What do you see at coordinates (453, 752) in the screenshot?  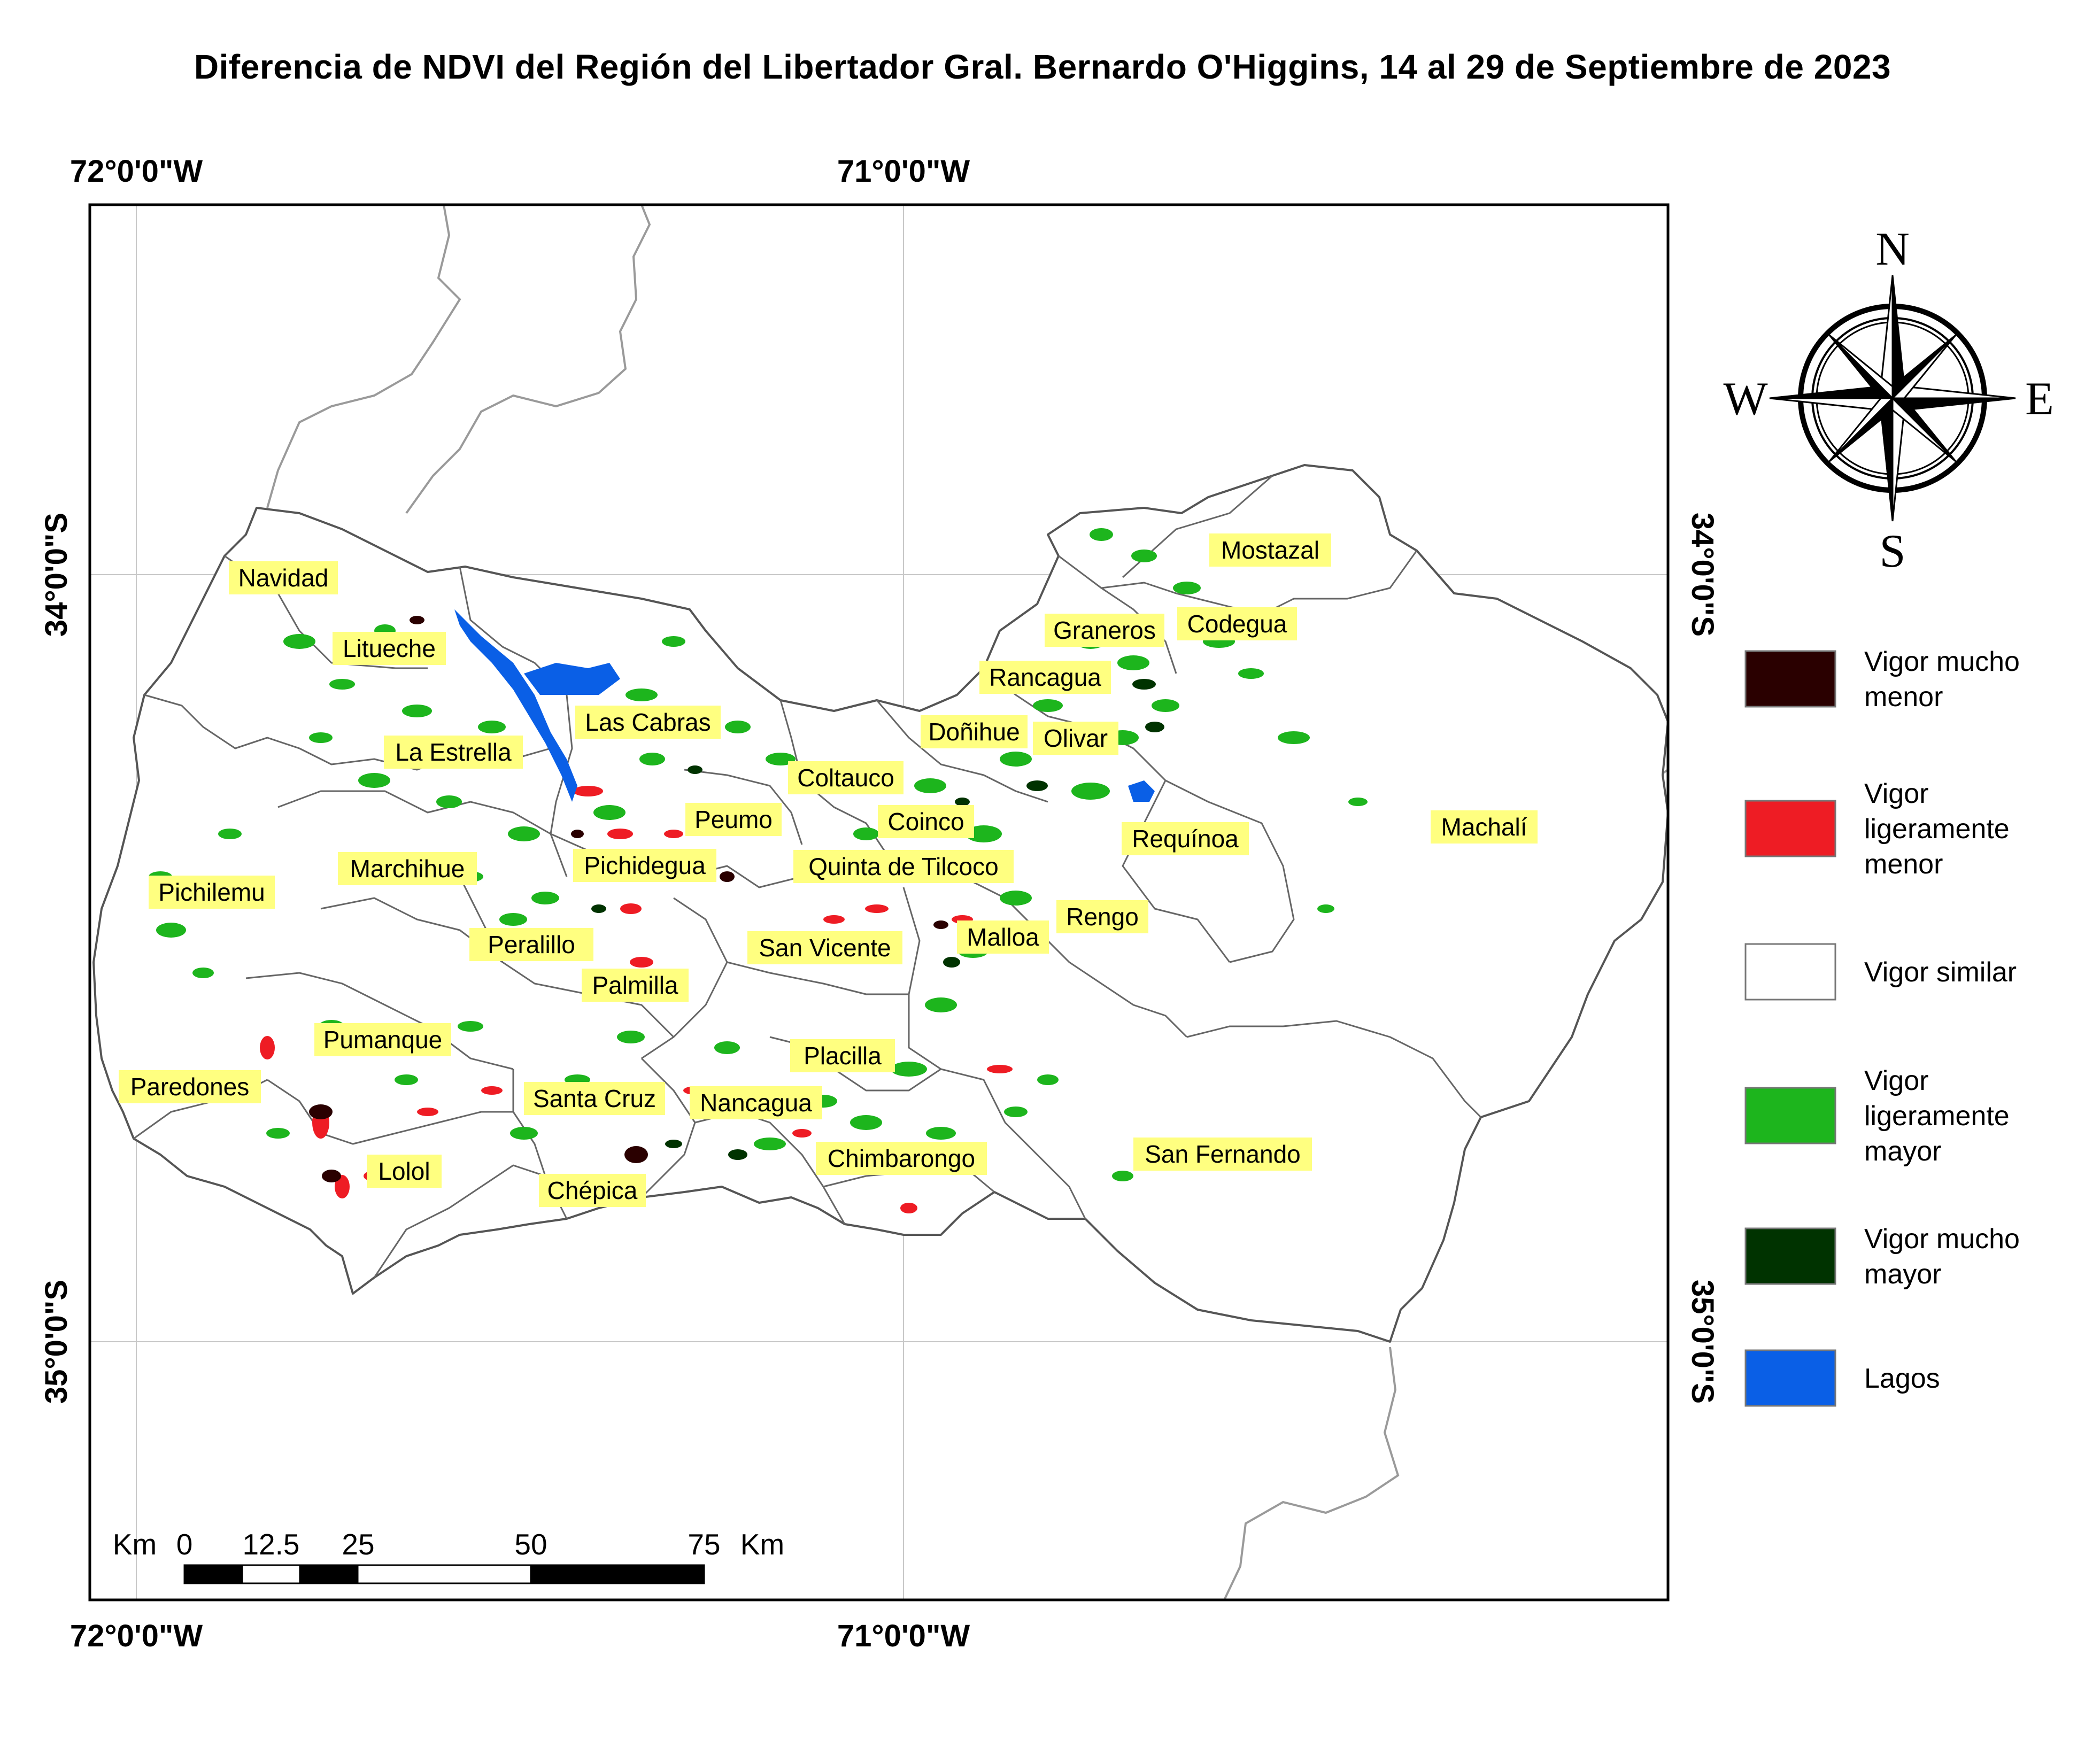 I see `svg-text: La Estrella` at bounding box center [453, 752].